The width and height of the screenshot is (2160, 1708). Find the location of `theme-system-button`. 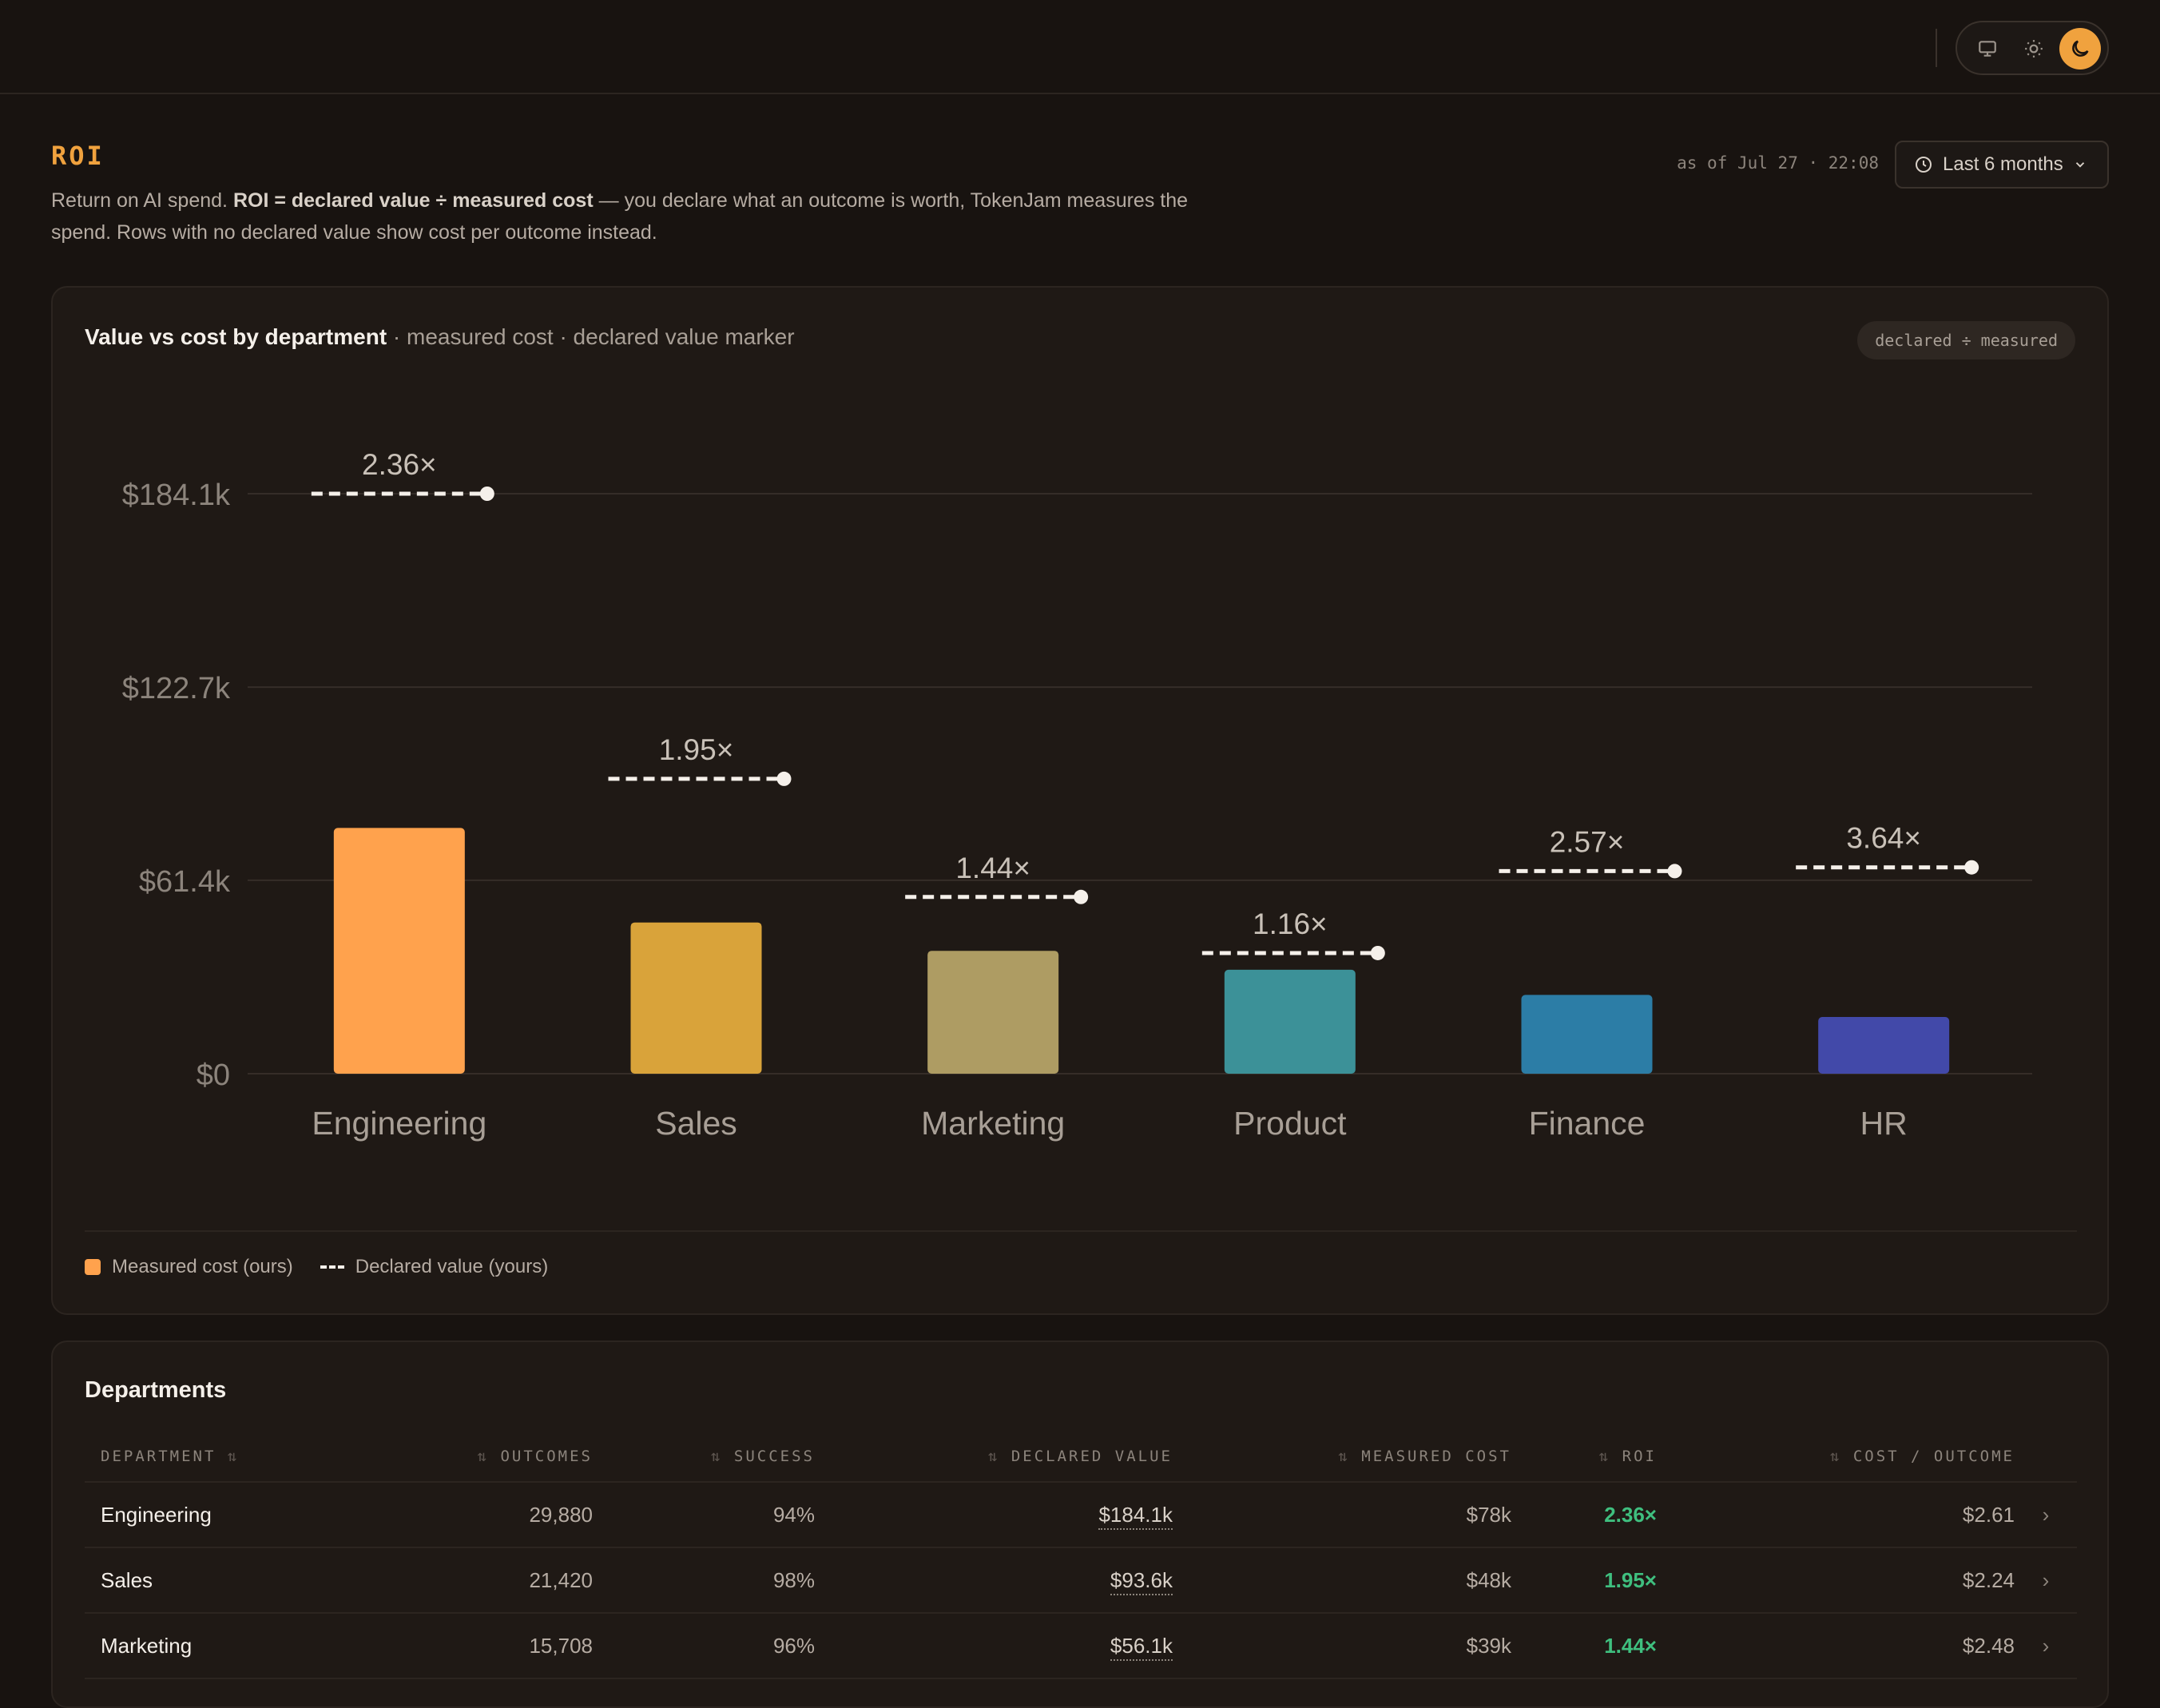

theme-system-button is located at coordinates (1987, 49).